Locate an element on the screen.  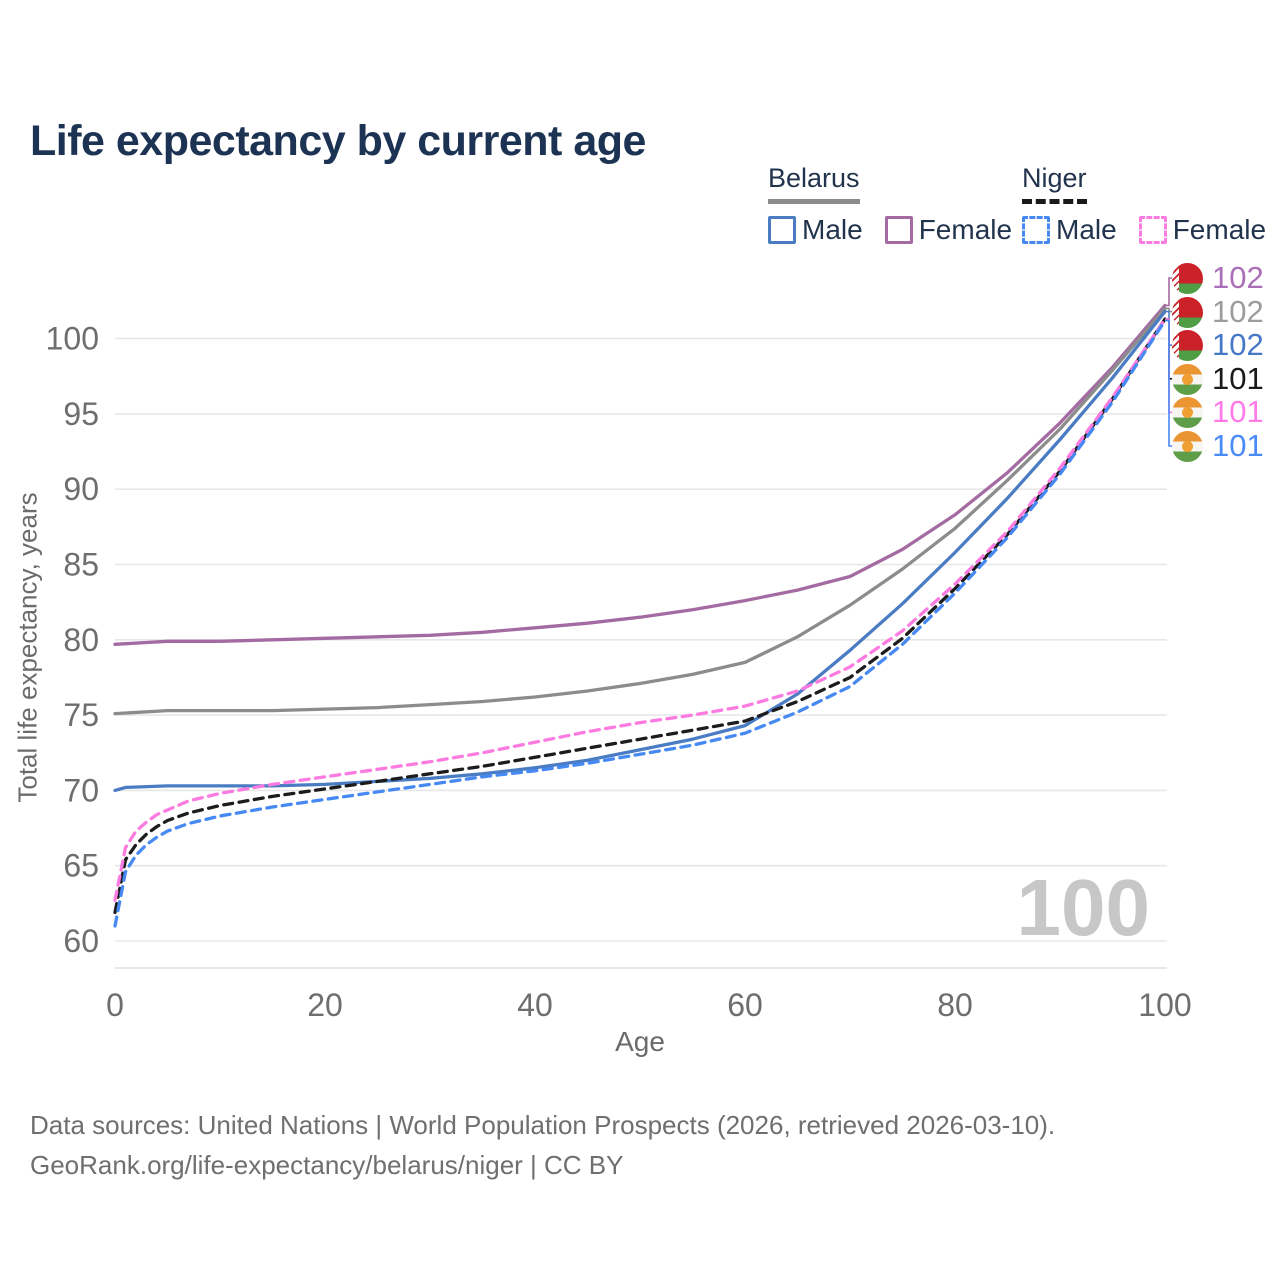
end-label-niger-male: 101 is located at coordinates (1218, 445).